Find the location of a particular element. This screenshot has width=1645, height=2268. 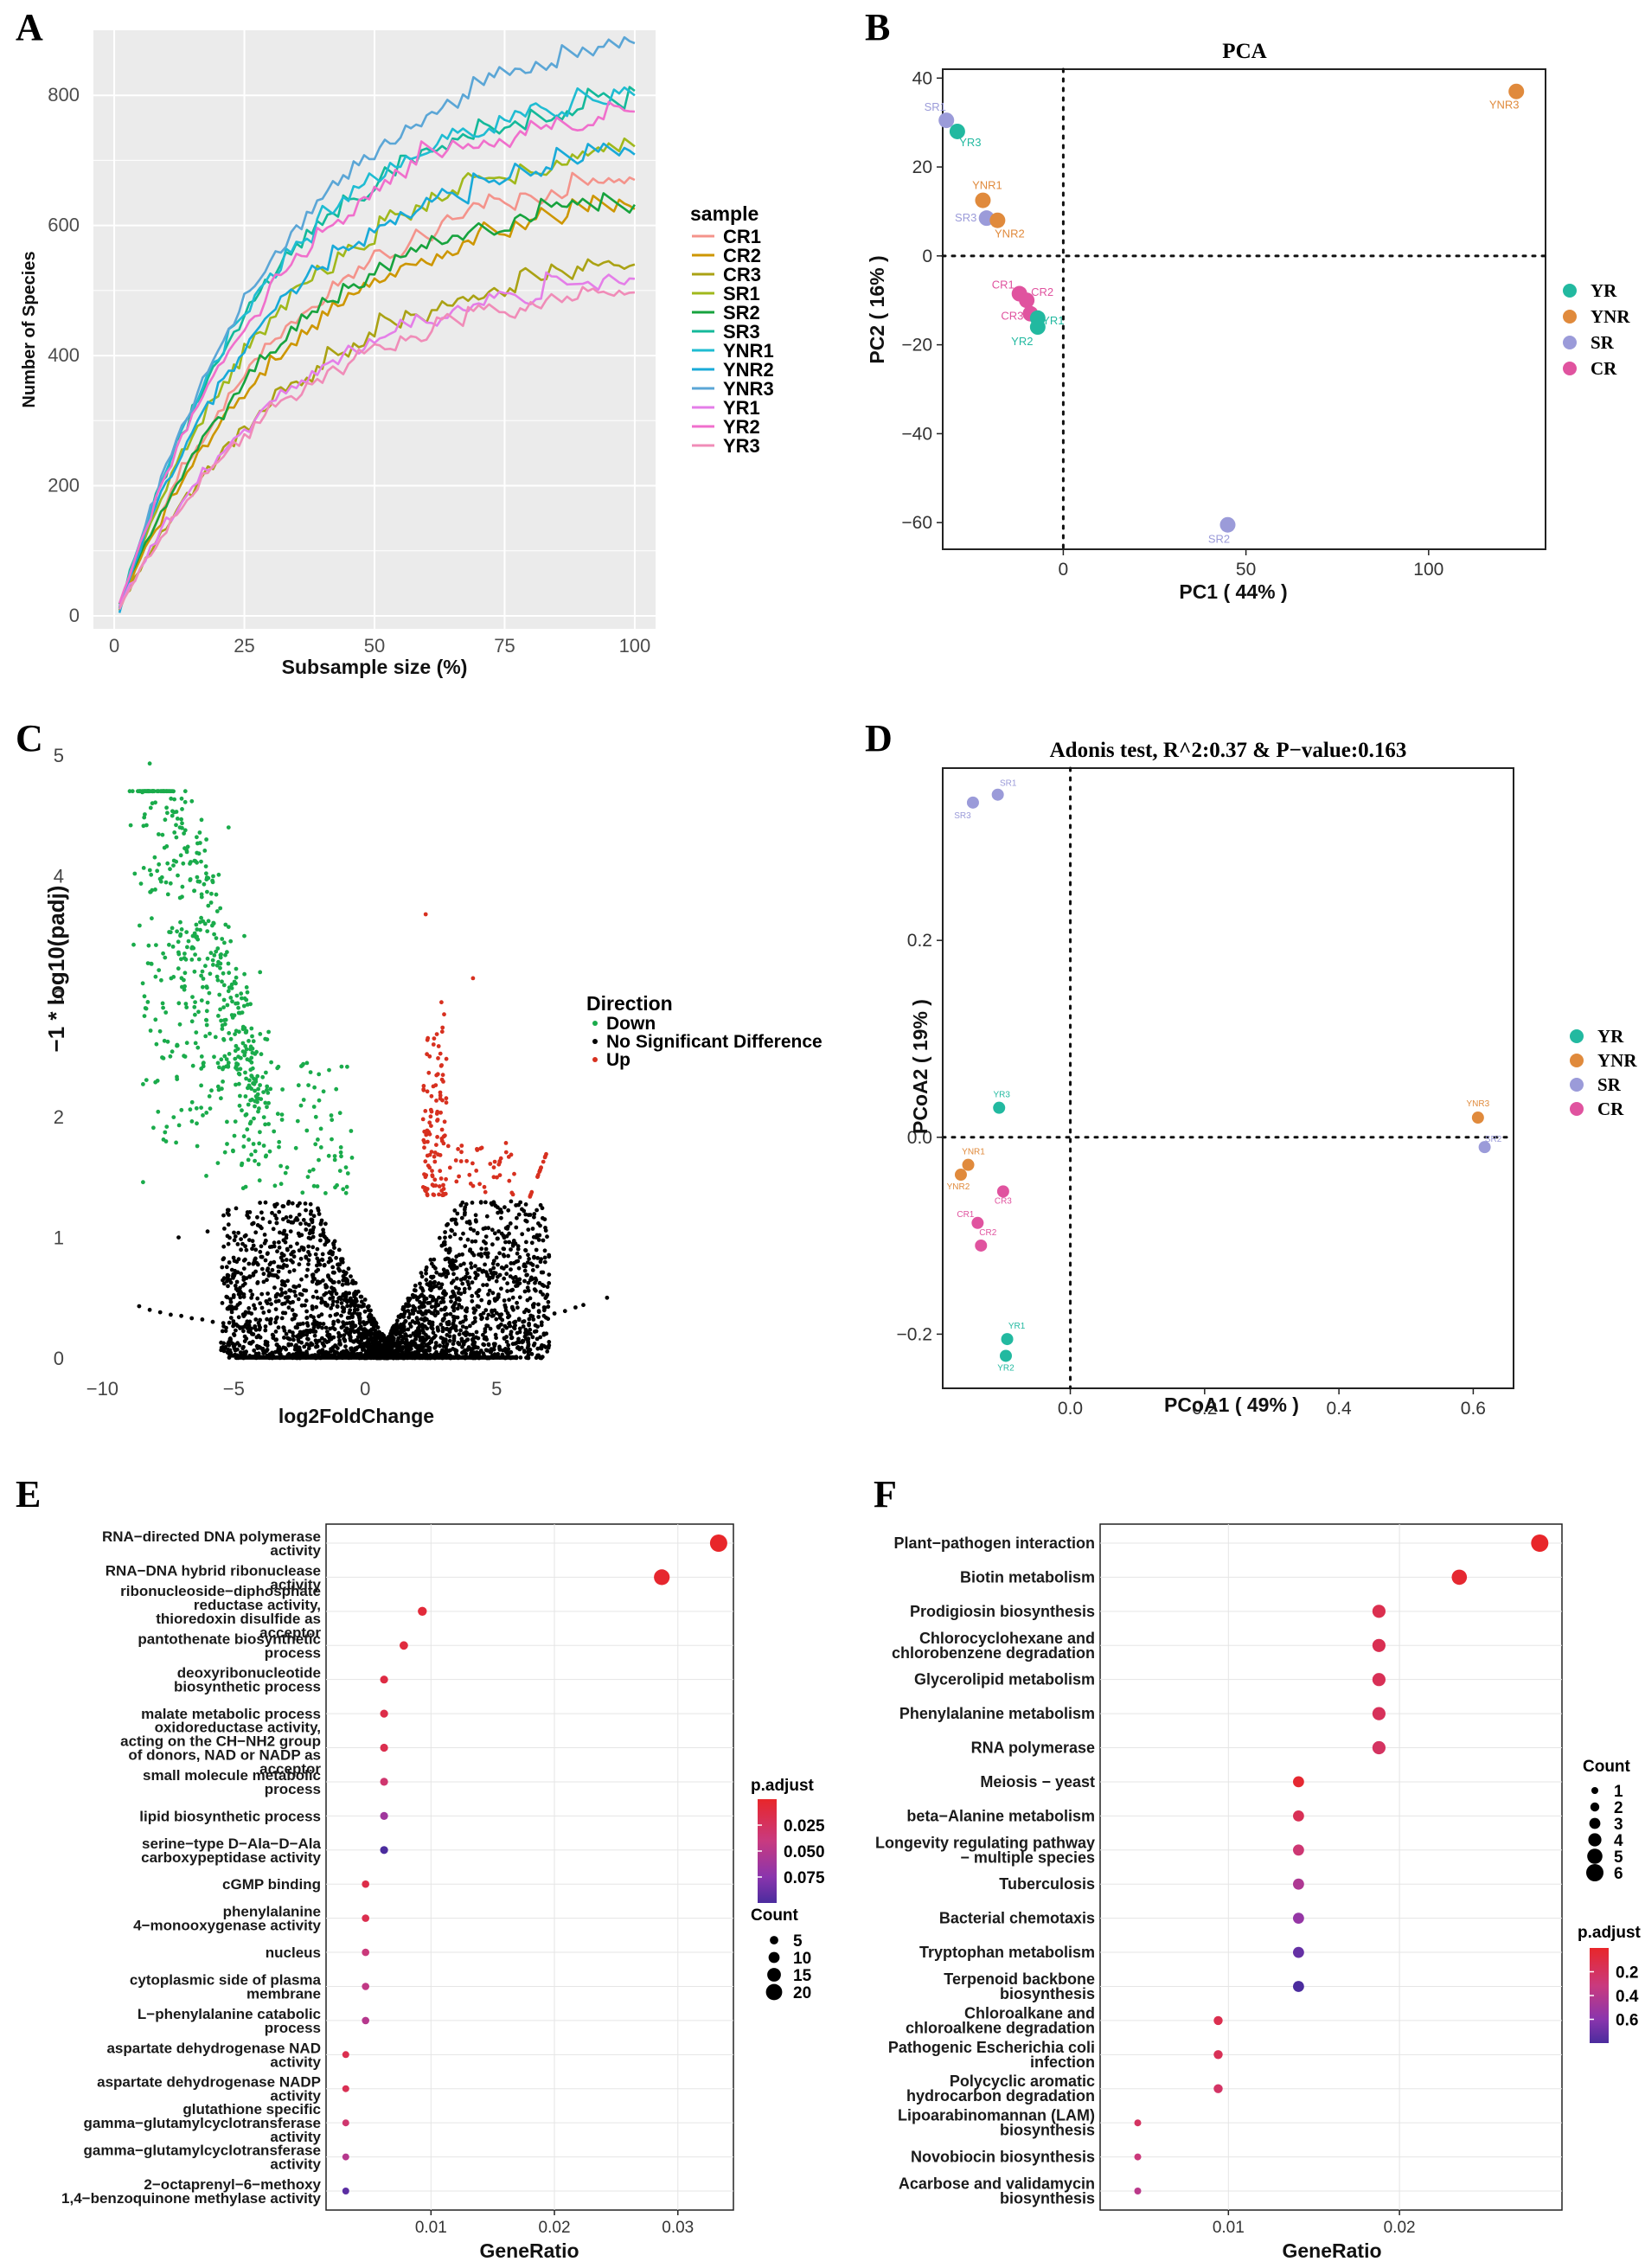

term-label-line: thioredoxin disulfide as is located at coordinates (238, 1619).